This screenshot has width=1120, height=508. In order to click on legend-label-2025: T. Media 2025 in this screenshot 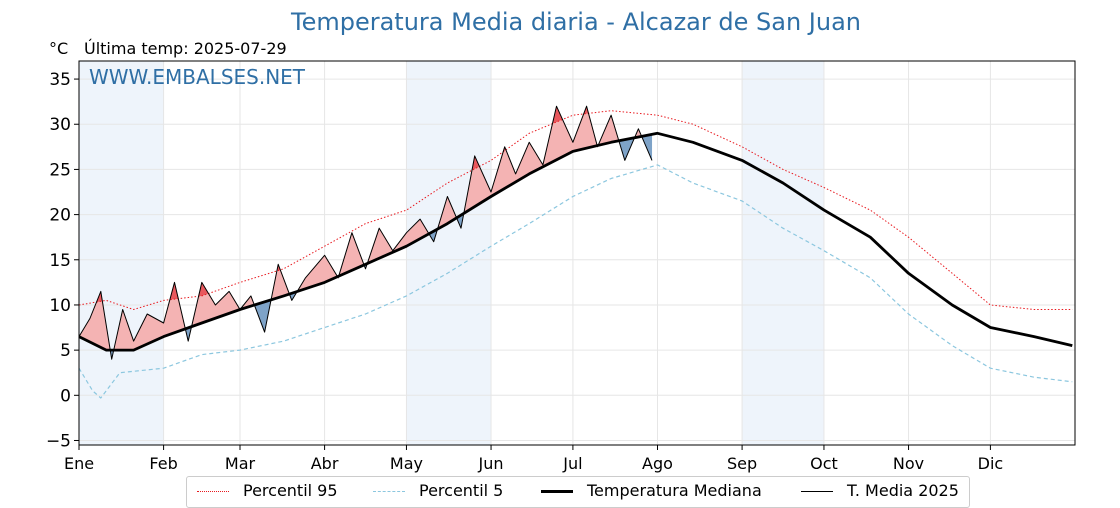, I will do `click(903, 490)`.